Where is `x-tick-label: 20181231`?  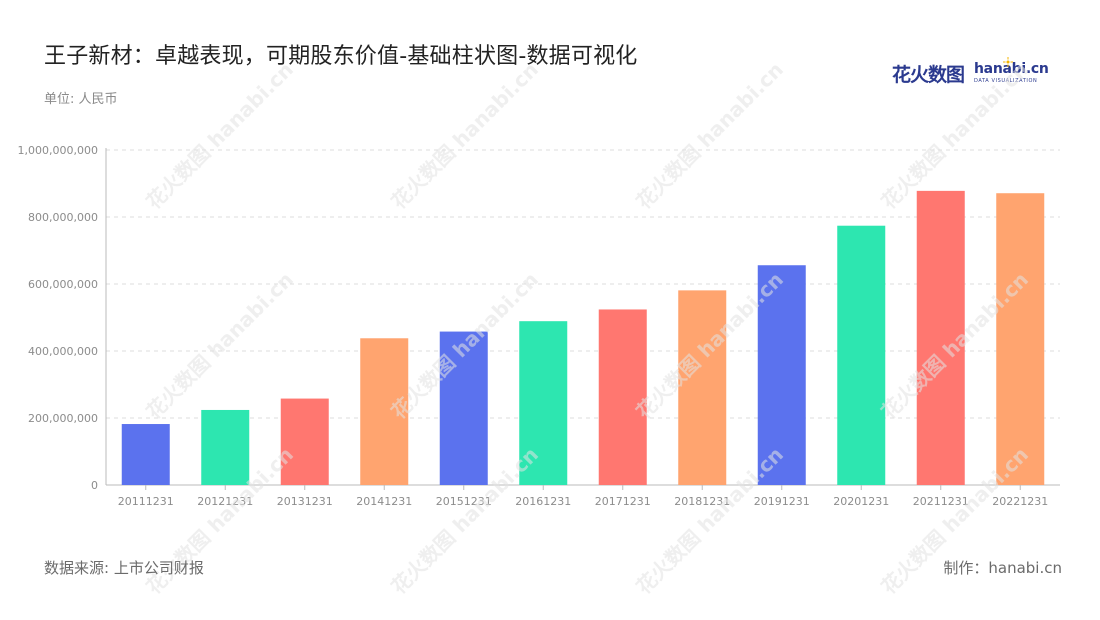 x-tick-label: 20181231 is located at coordinates (702, 501).